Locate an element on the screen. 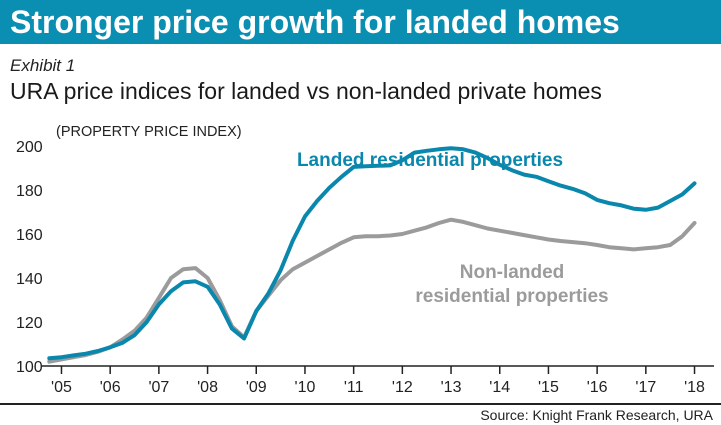 This screenshot has height=425, width=721. x-tick-label-2005: '05 is located at coordinates (61, 387).